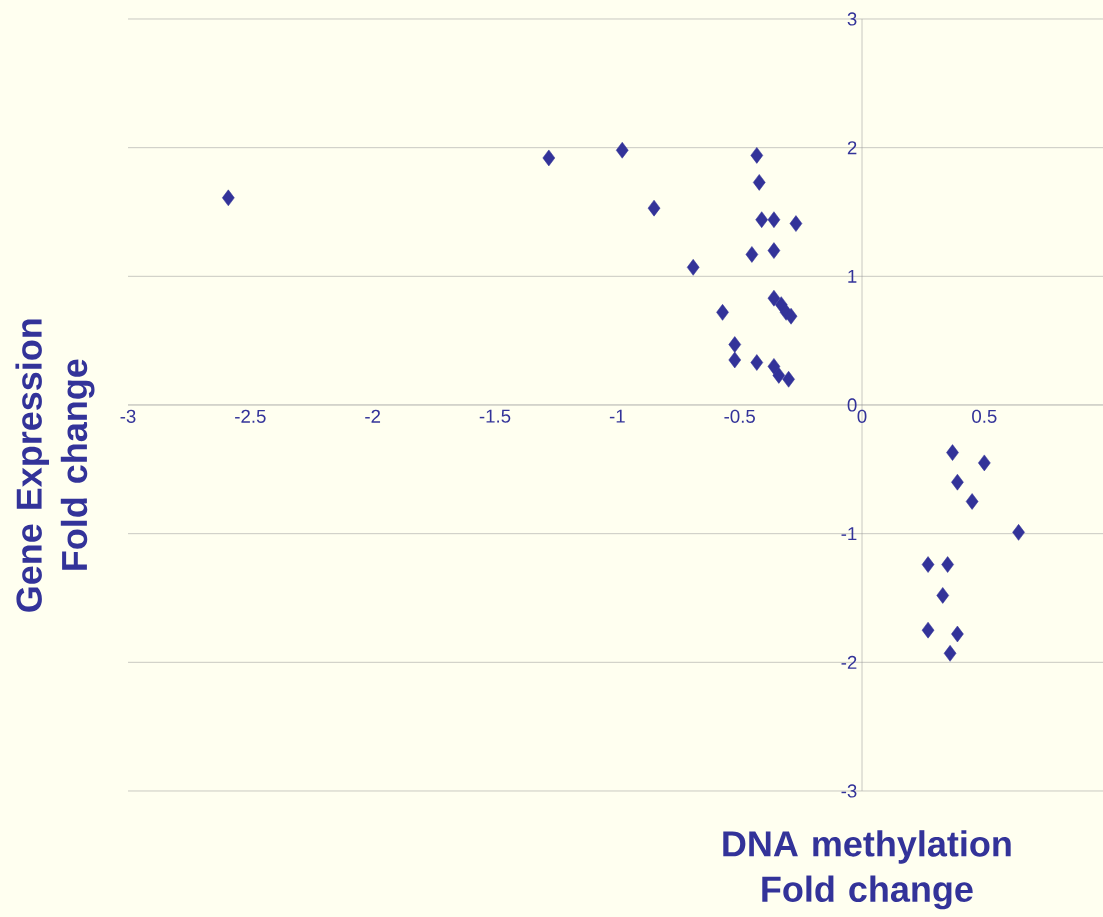  I want to click on x-tick-label: 0, so click(862, 416).